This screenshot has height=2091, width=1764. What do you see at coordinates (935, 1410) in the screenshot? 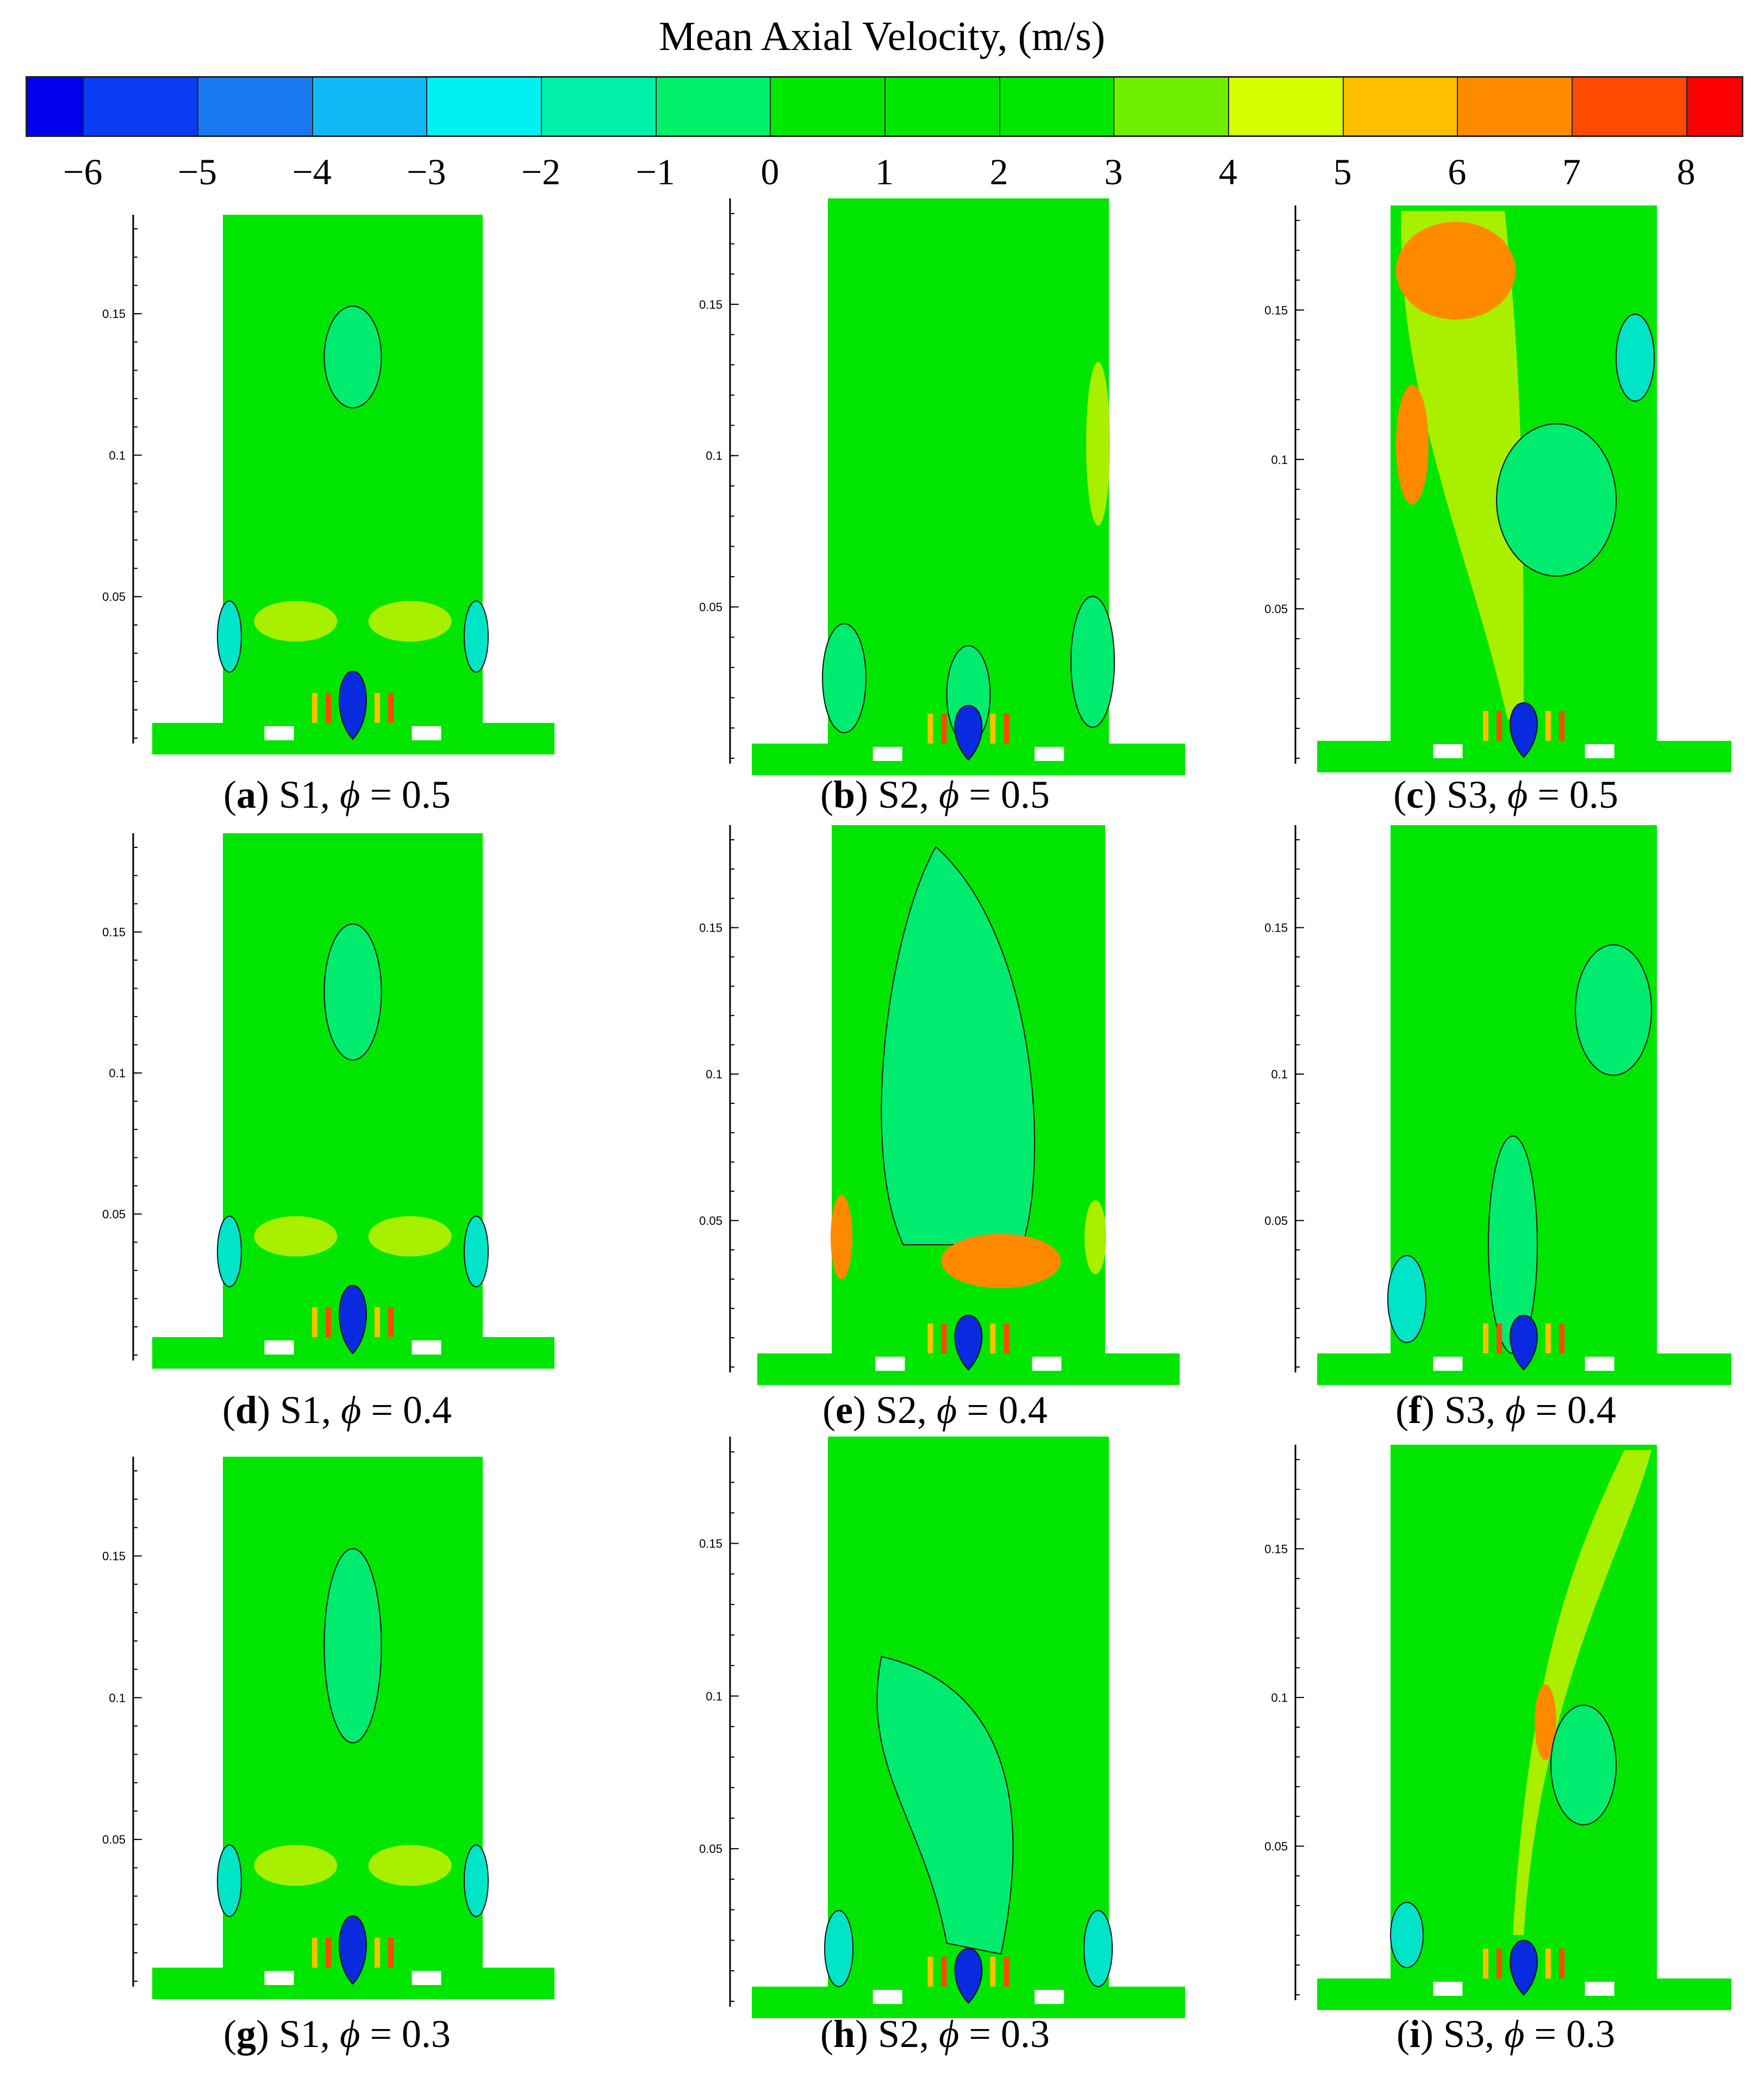
I see `caption-e: (e) S2, ϕ = 0.4` at bounding box center [935, 1410].